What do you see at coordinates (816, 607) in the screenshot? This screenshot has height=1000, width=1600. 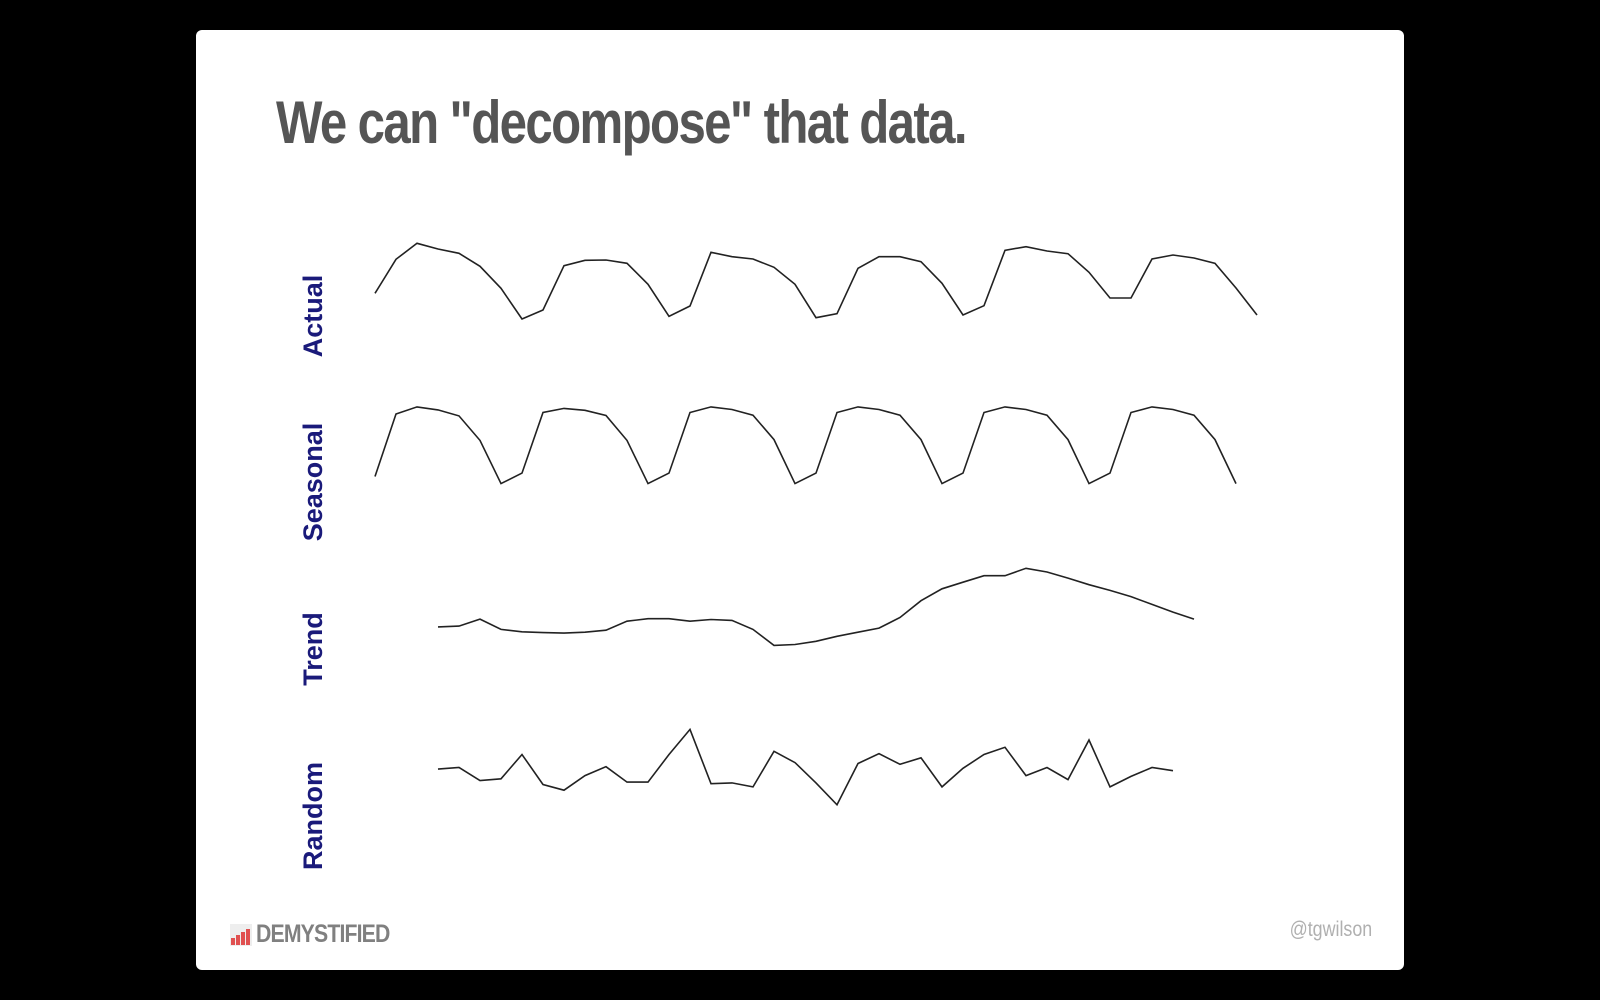 I see `series-line-trend` at bounding box center [816, 607].